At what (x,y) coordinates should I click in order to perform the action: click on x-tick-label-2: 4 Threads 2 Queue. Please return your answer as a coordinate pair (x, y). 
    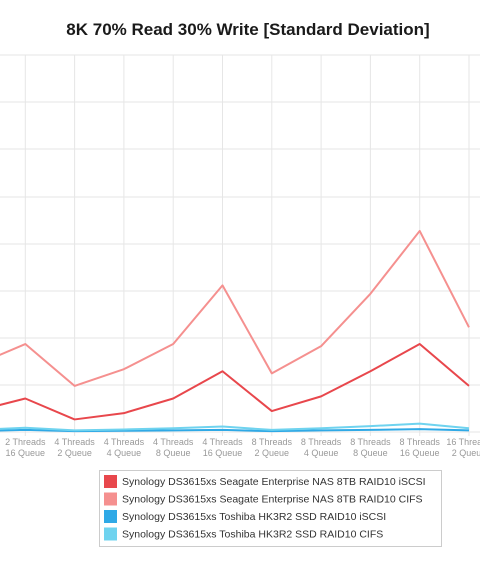
    Looking at the image, I should click on (74, 447).